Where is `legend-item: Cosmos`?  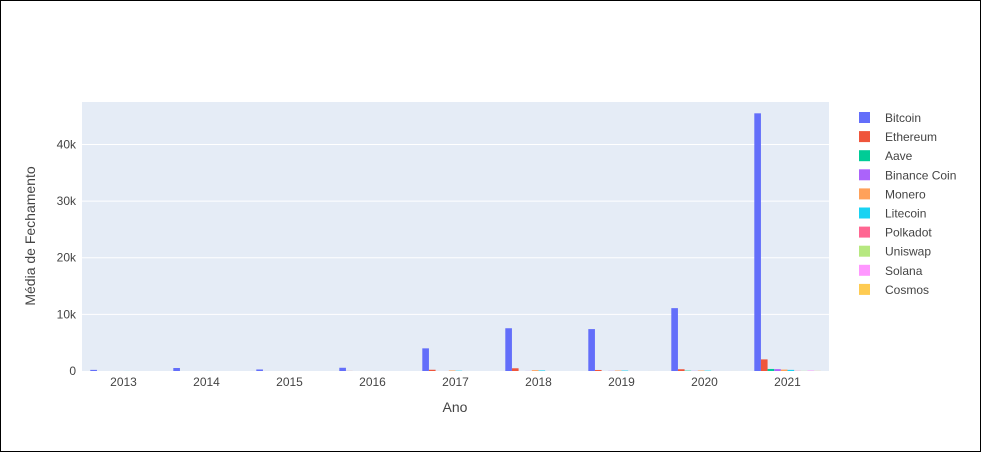 legend-item: Cosmos is located at coordinates (894, 290).